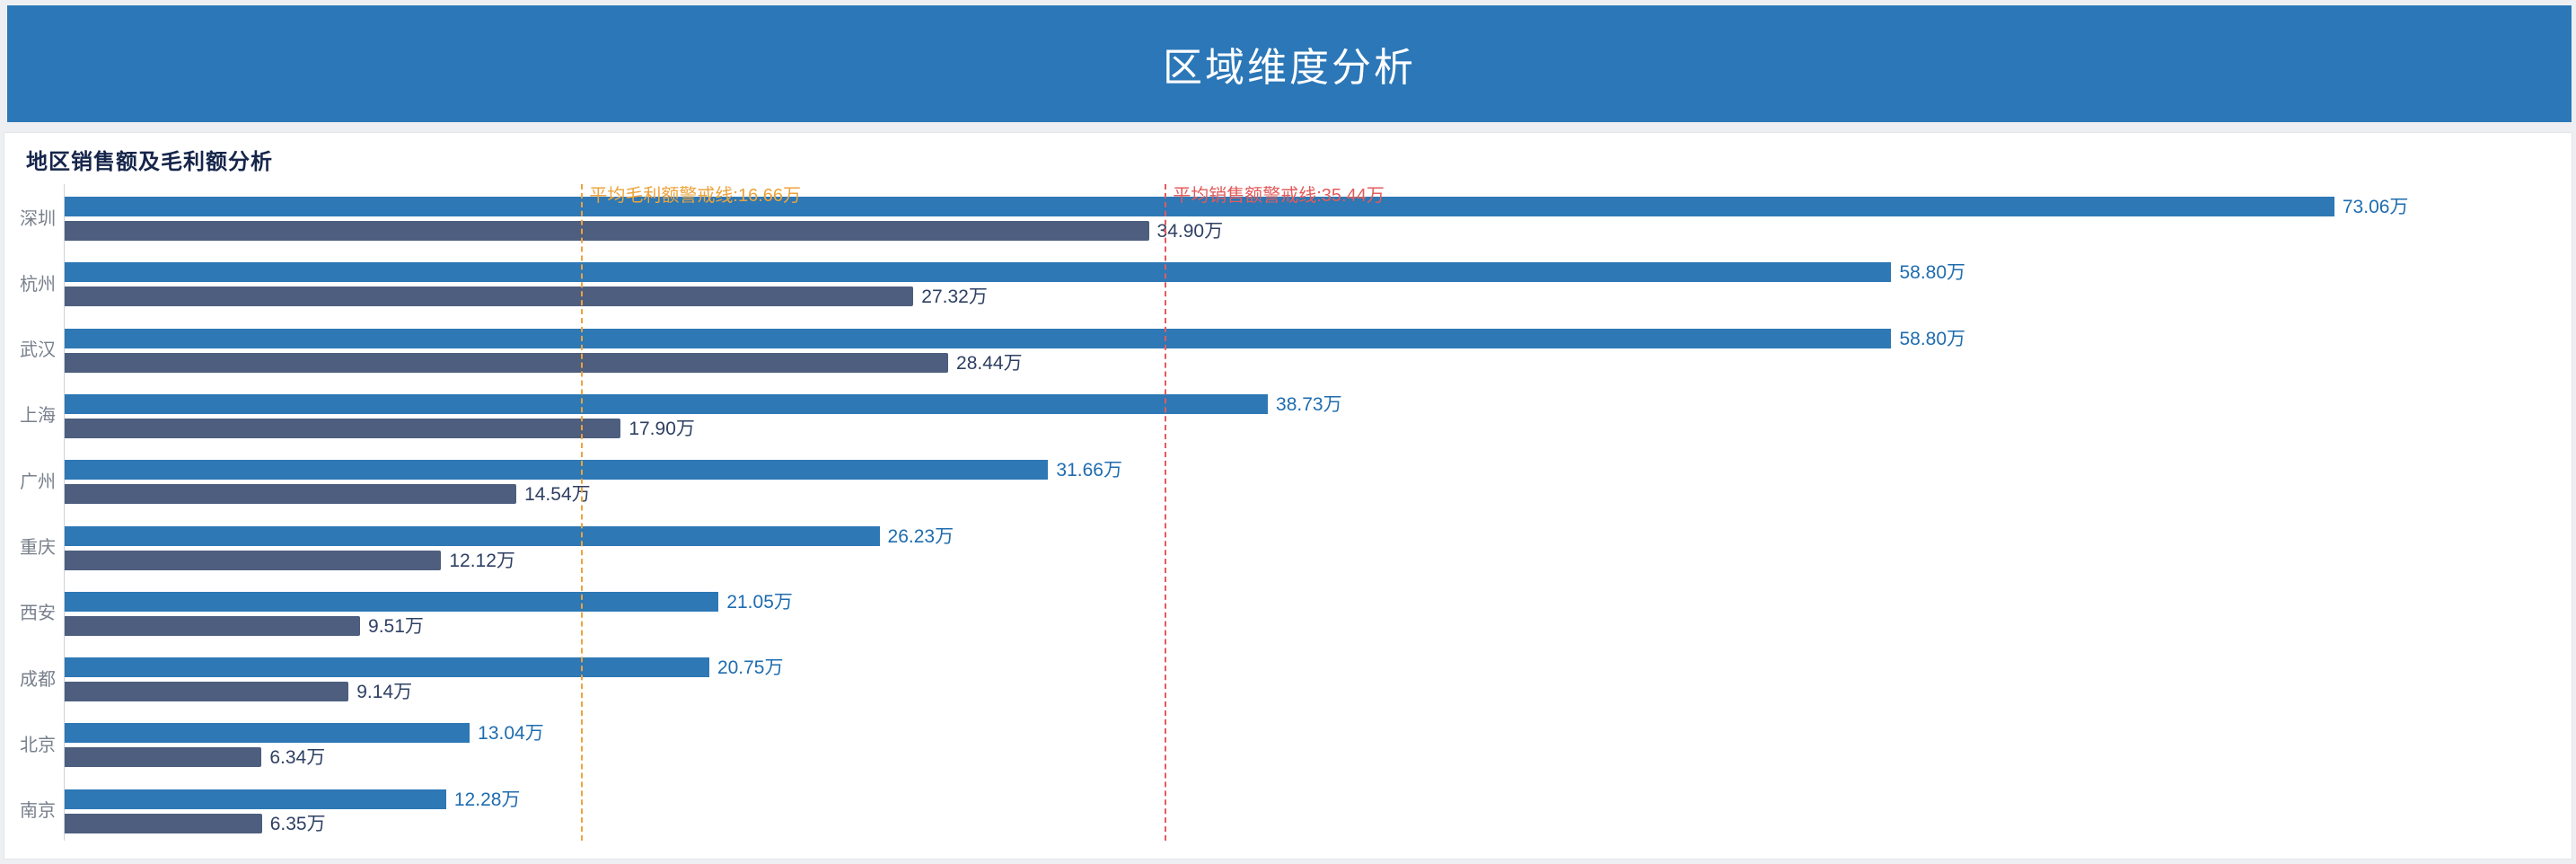  What do you see at coordinates (921, 536) in the screenshot?
I see `sales-value-label: 26.23万` at bounding box center [921, 536].